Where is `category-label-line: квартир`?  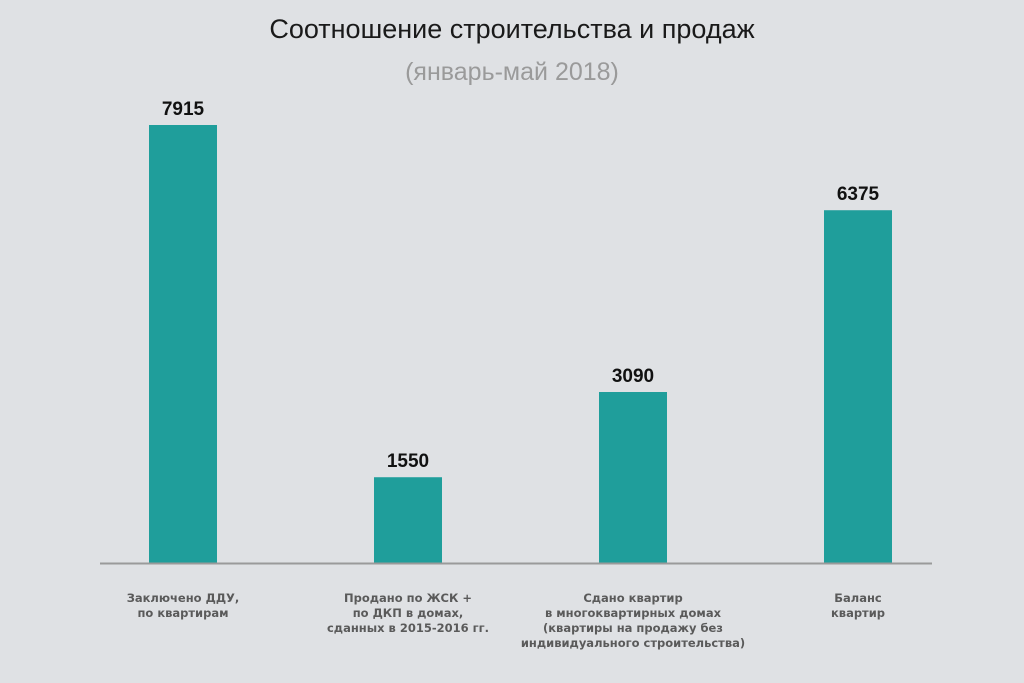
category-label-line: квартир is located at coordinates (858, 613).